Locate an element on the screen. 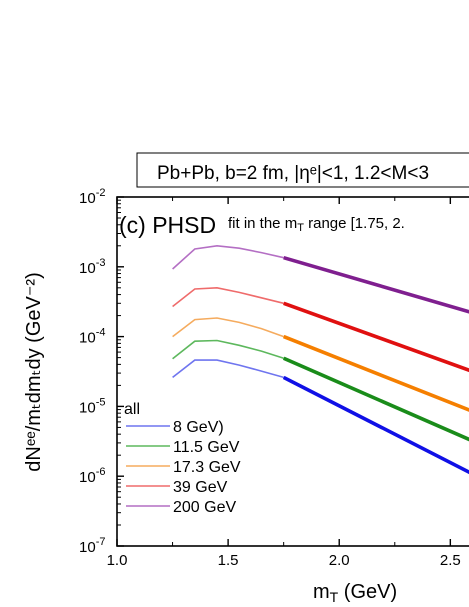  legend-label-4: 39 GeV is located at coordinates (200, 487).